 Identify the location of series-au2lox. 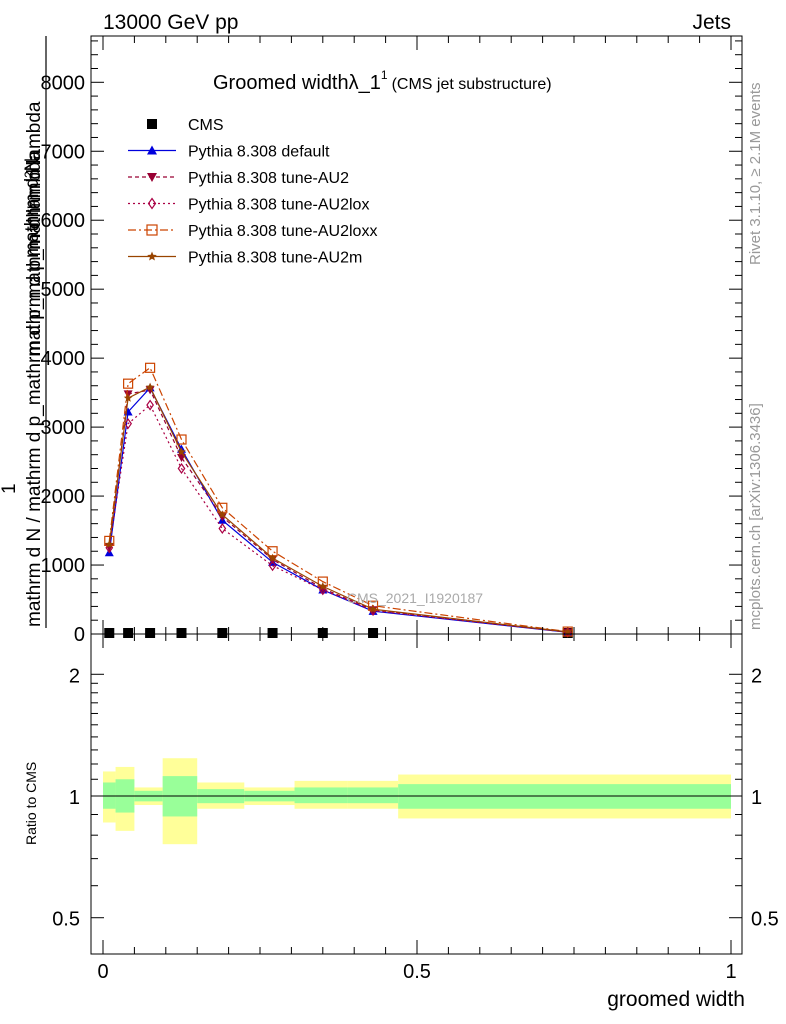
(338, 518).